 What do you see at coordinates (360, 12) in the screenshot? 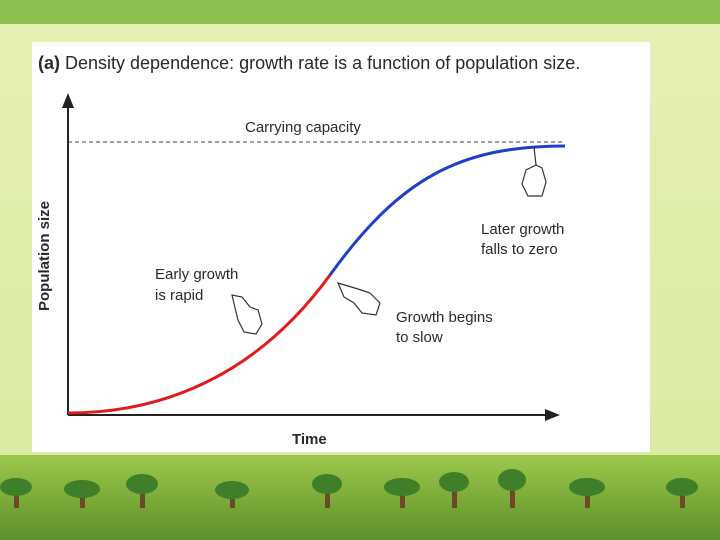
I see `top-band` at bounding box center [360, 12].